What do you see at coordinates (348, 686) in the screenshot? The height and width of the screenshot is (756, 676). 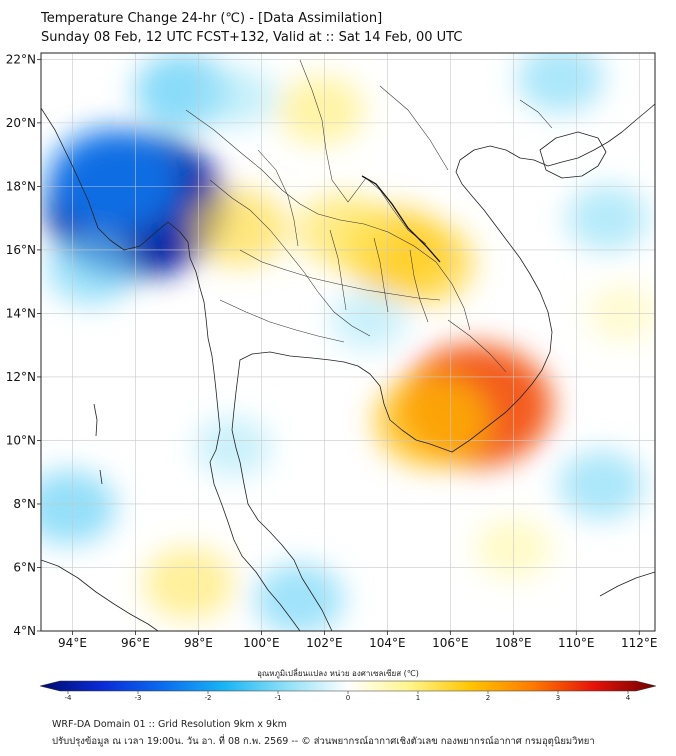 I see `colorbar` at bounding box center [348, 686].